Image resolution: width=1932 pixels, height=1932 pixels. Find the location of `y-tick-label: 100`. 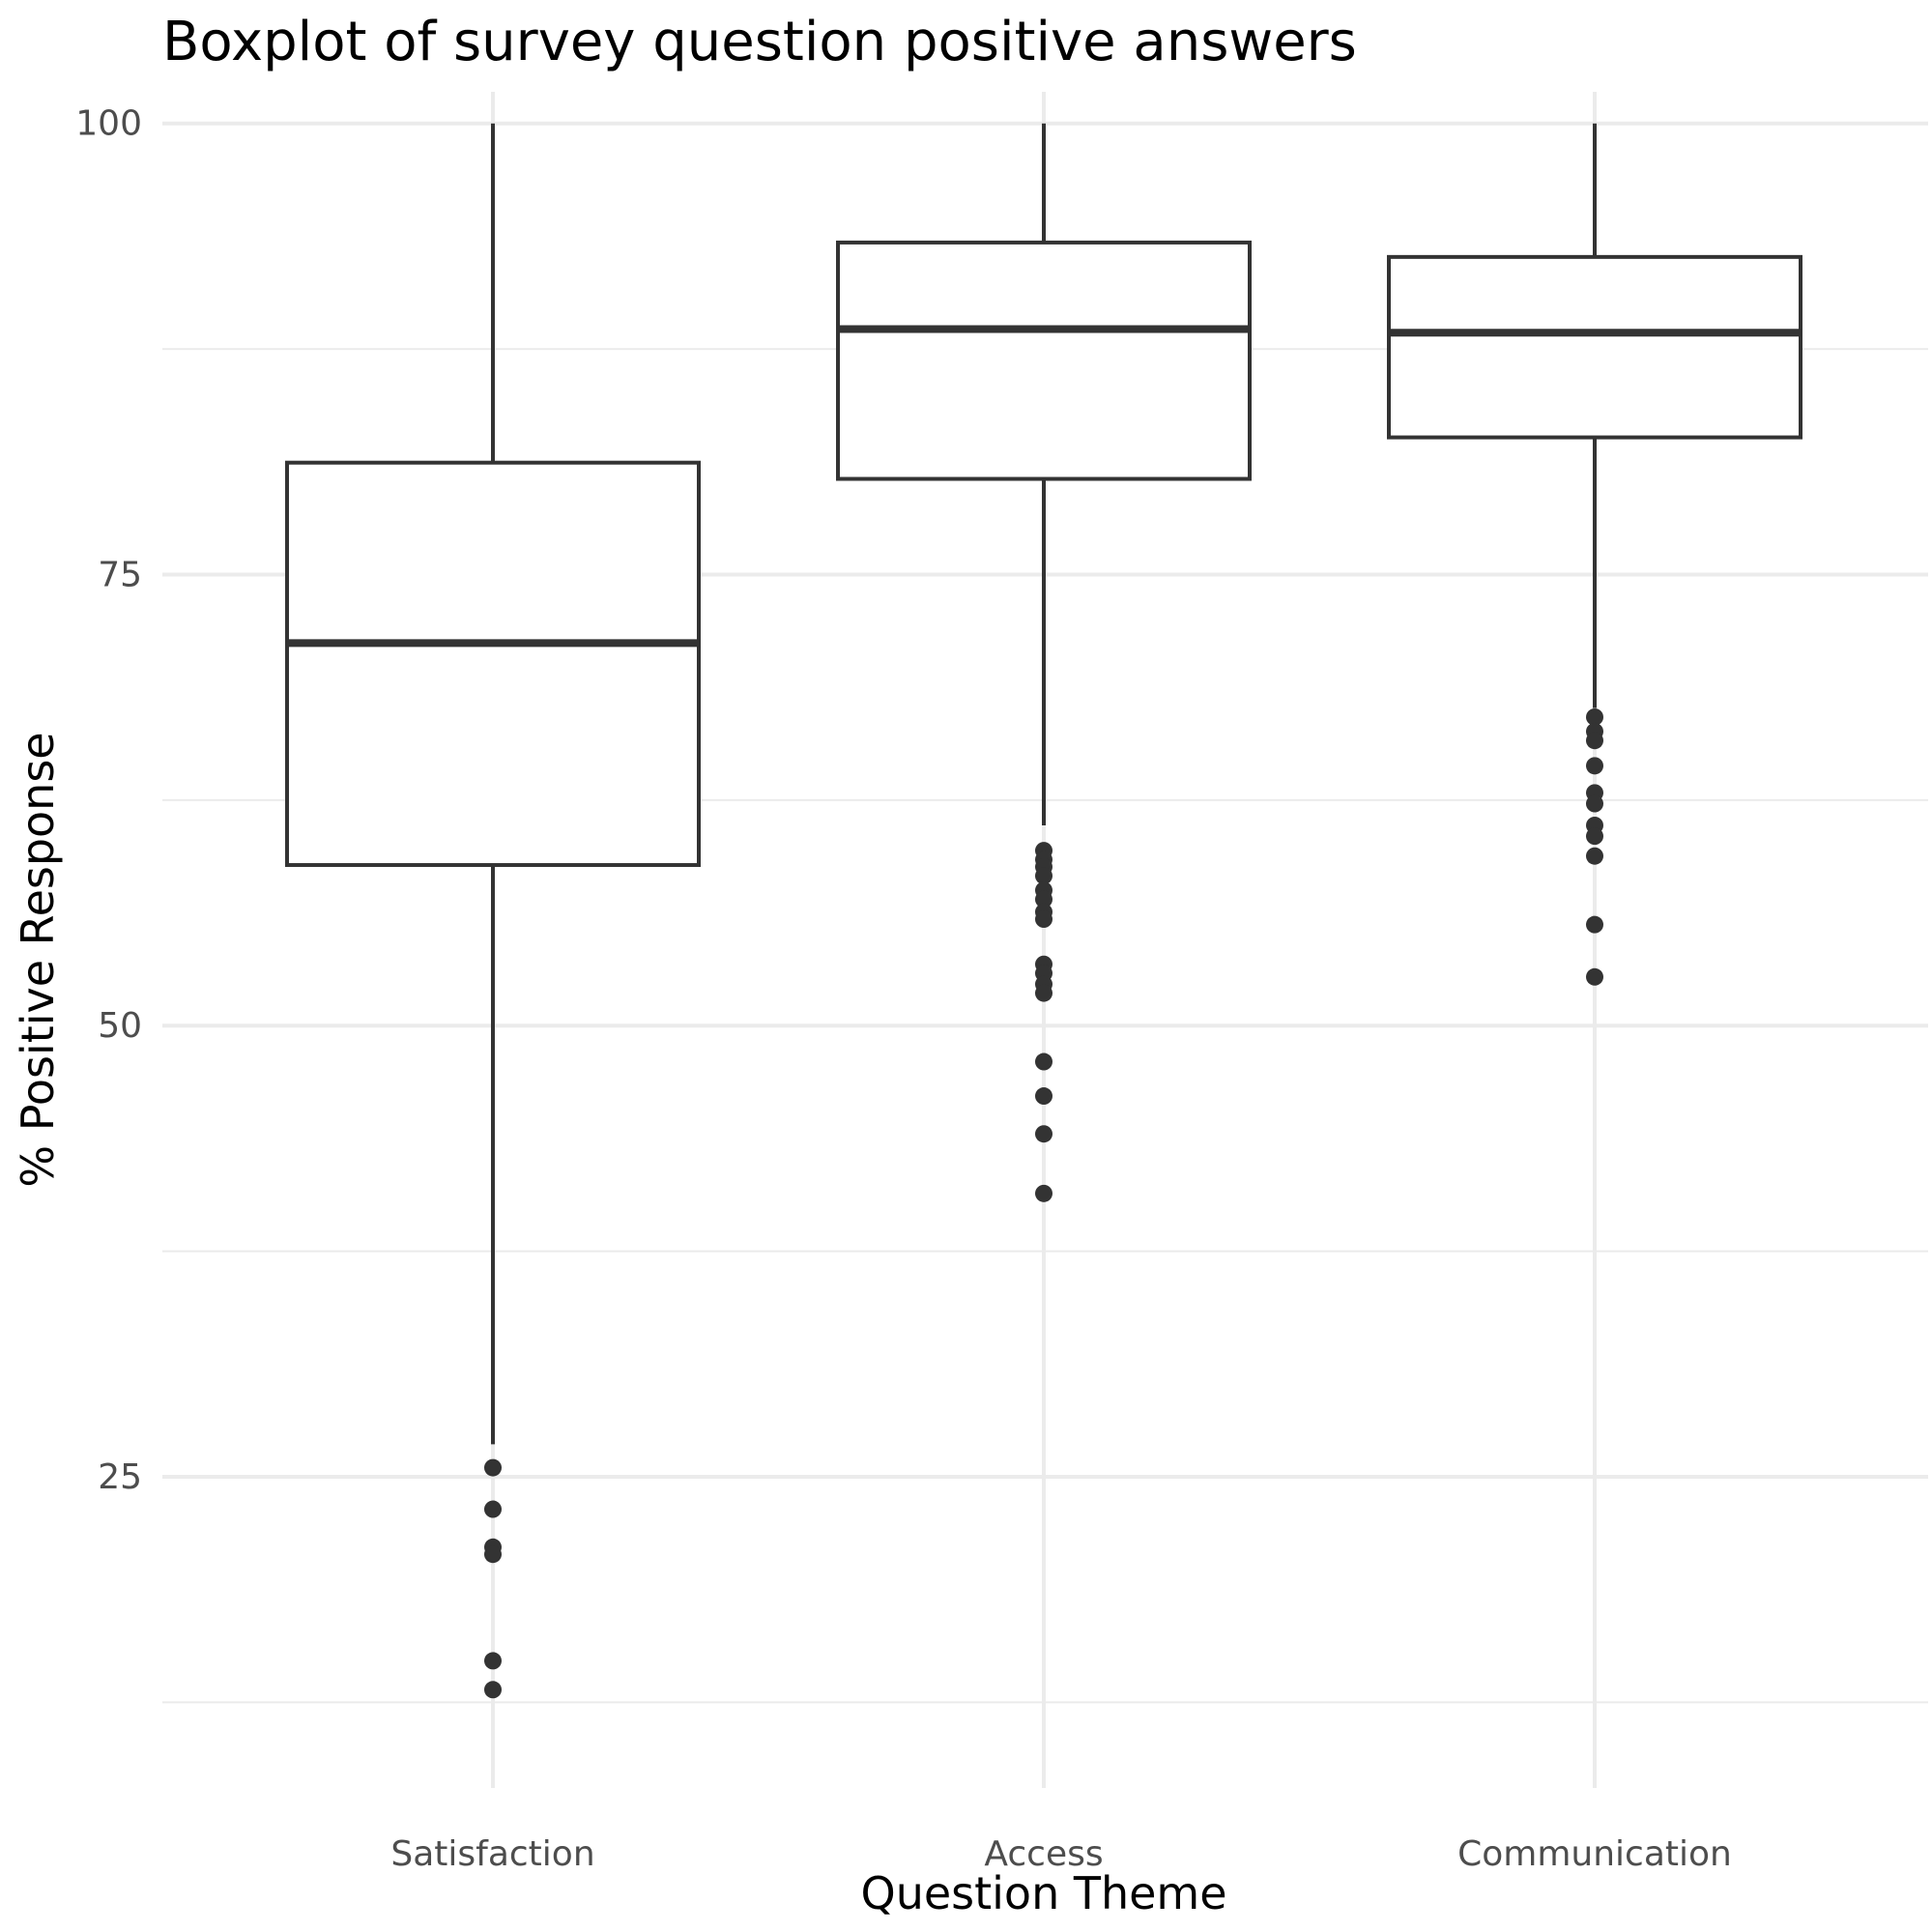

y-tick-label: 100 is located at coordinates (108, 124).